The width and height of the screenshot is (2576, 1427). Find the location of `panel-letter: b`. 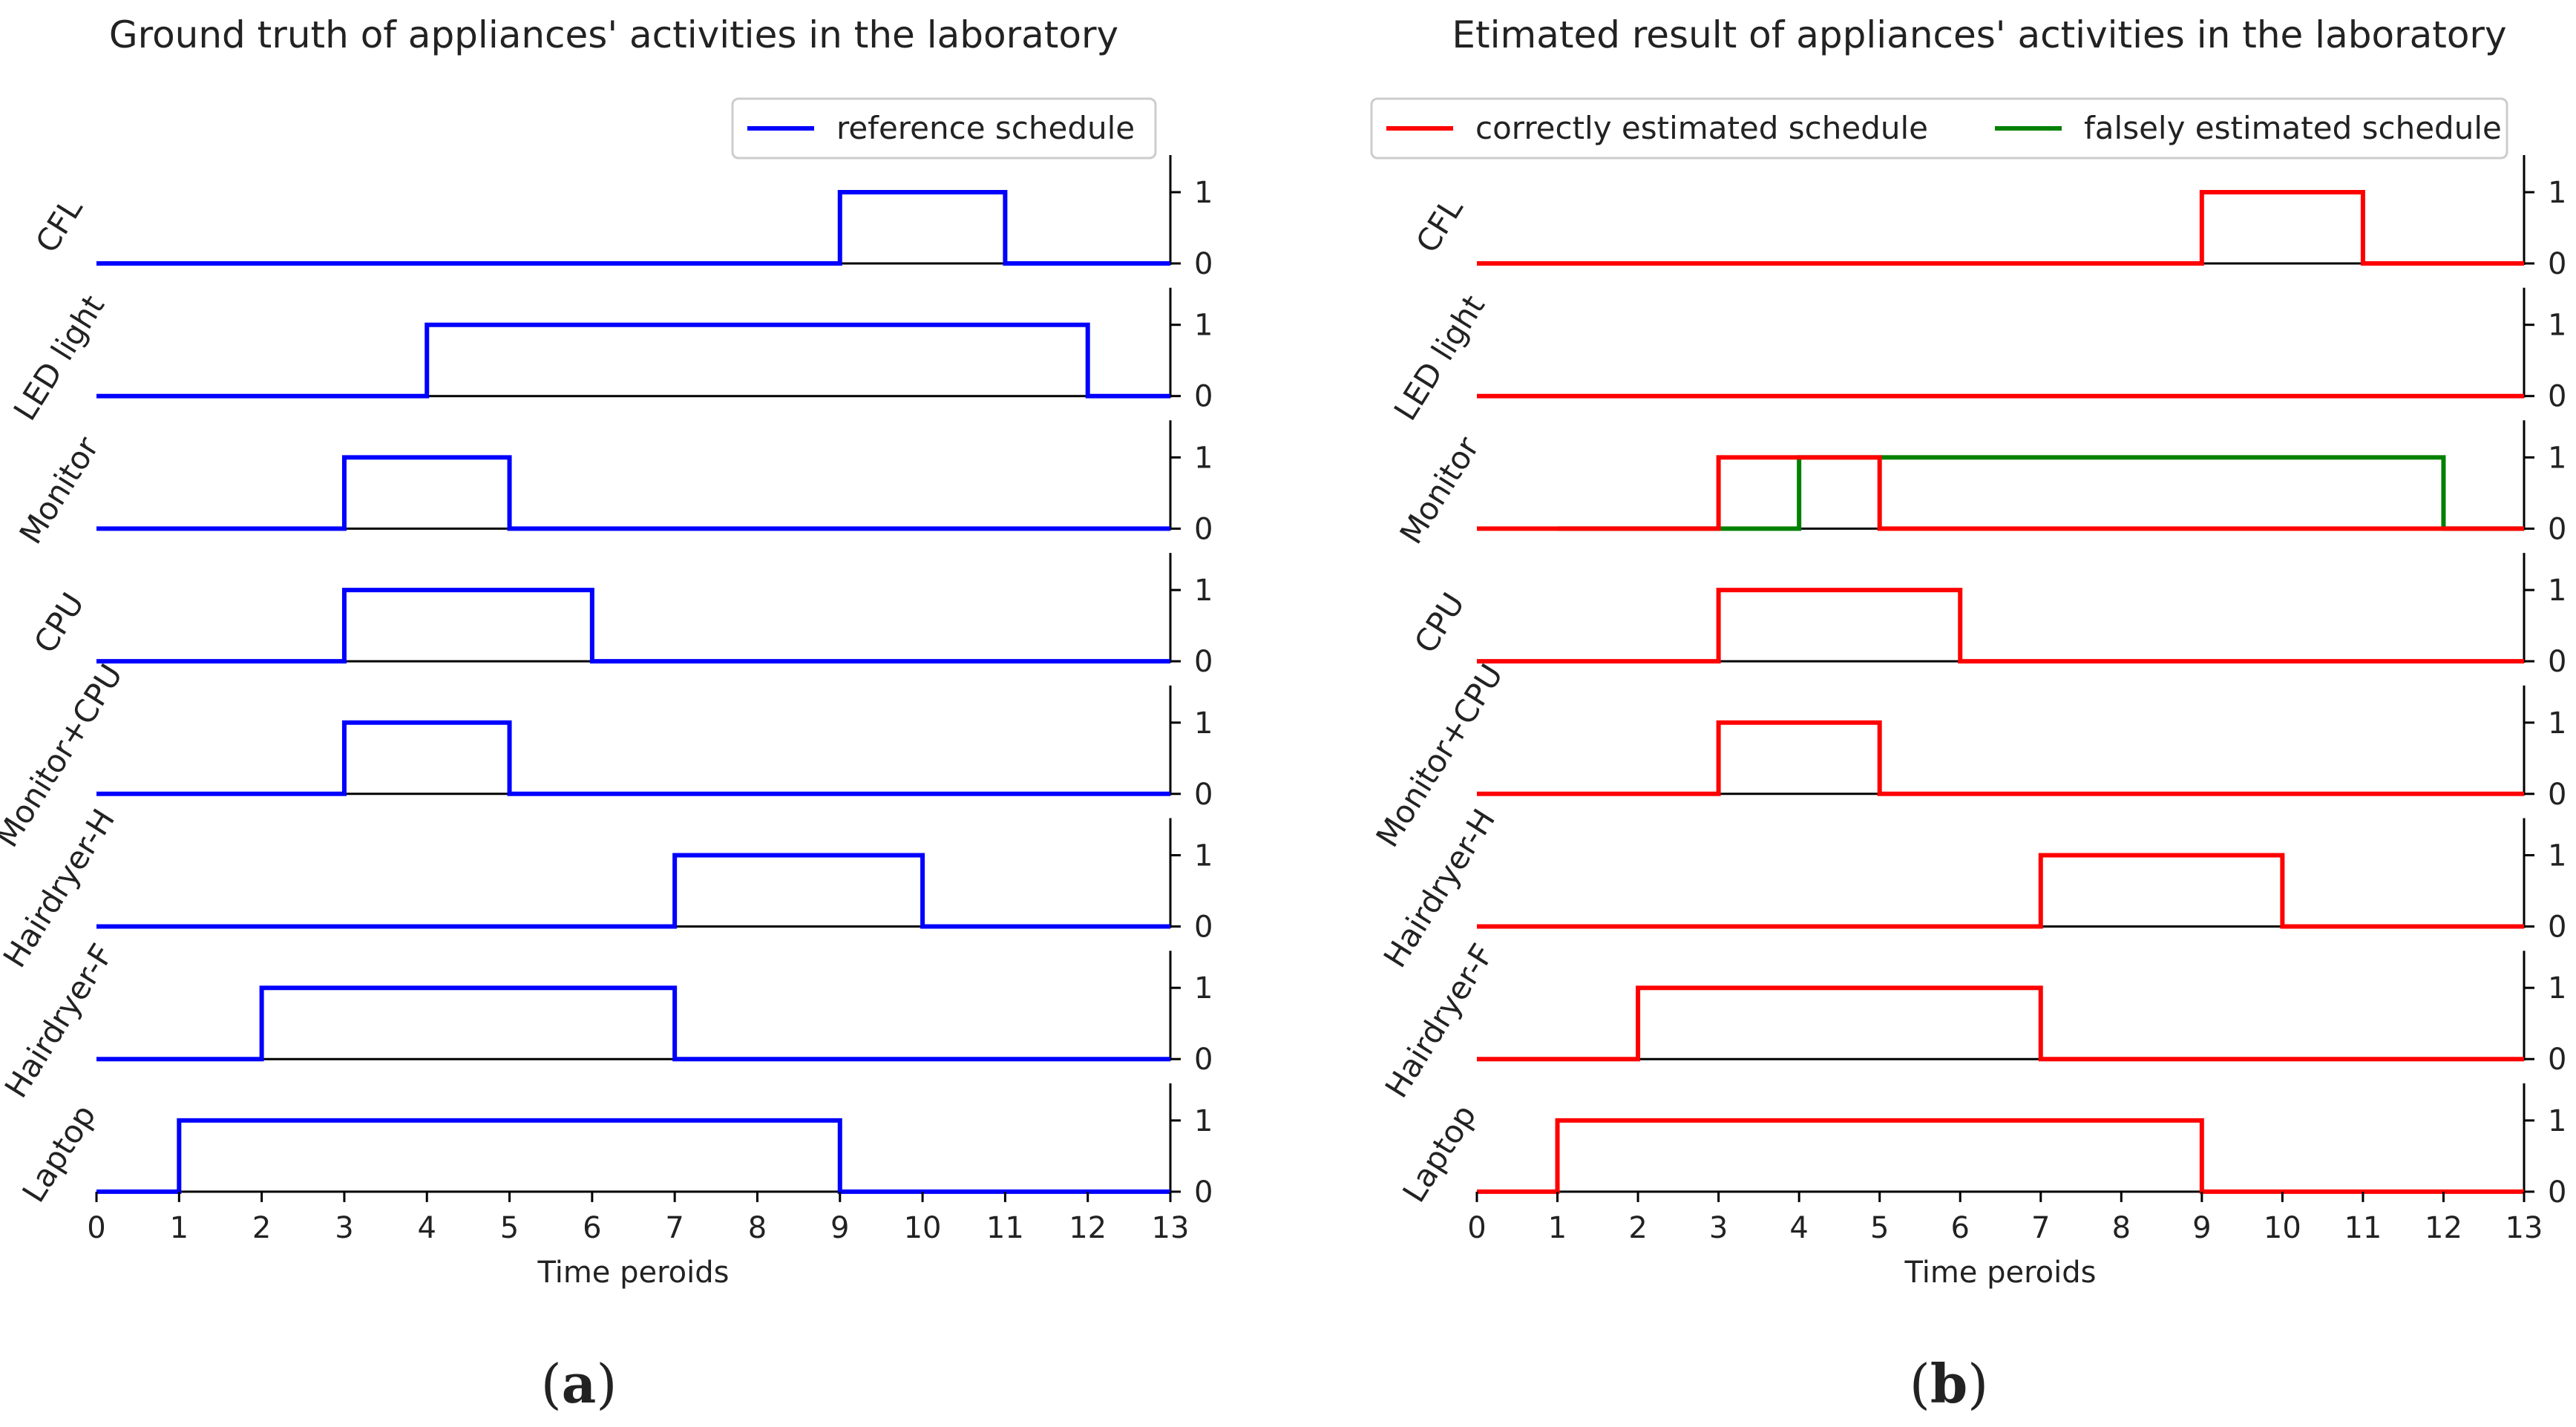

panel-letter: b is located at coordinates (1948, 1383).